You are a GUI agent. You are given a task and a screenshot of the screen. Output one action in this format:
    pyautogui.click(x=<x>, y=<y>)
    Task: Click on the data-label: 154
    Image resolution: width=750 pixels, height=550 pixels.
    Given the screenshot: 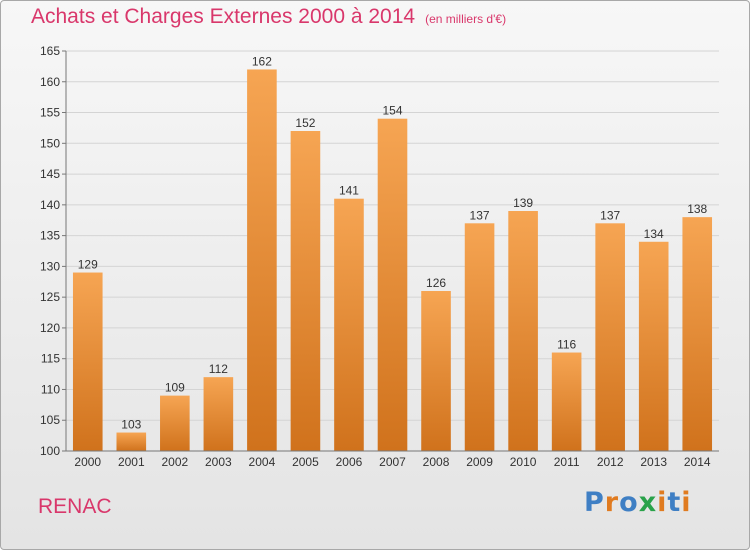 What is the action you would take?
    pyautogui.click(x=392, y=111)
    